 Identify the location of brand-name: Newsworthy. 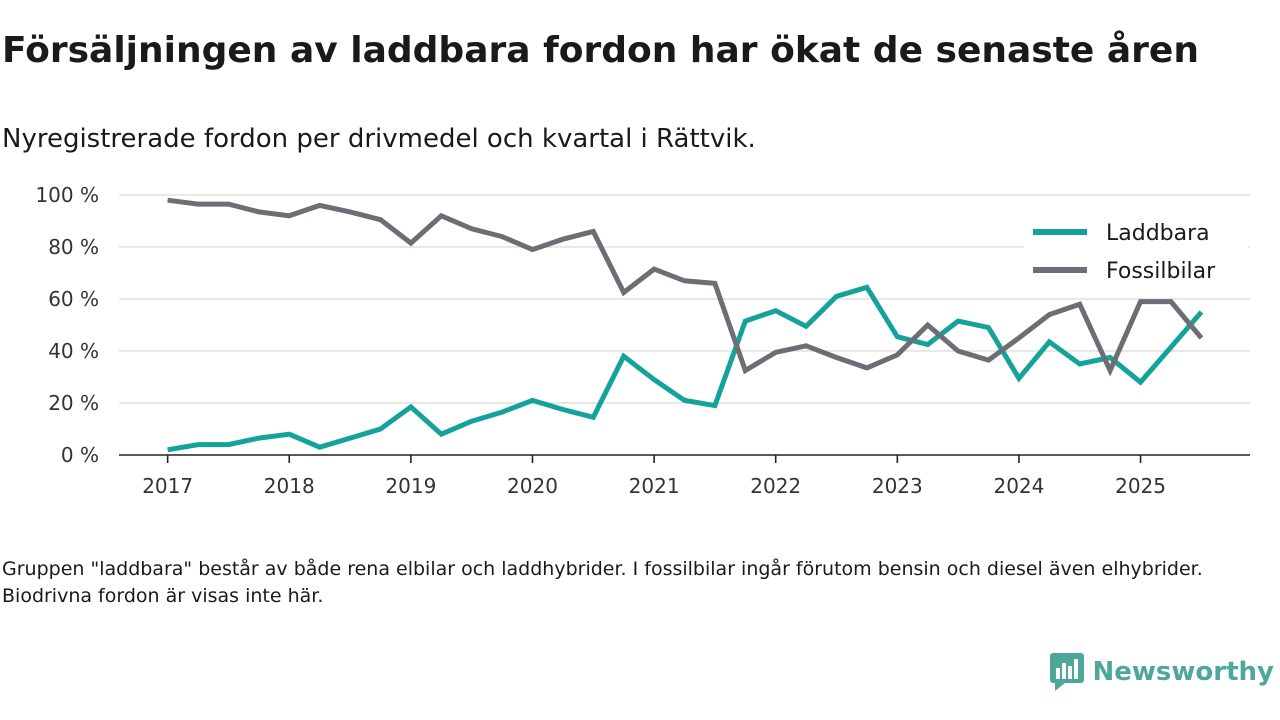
(1183, 672).